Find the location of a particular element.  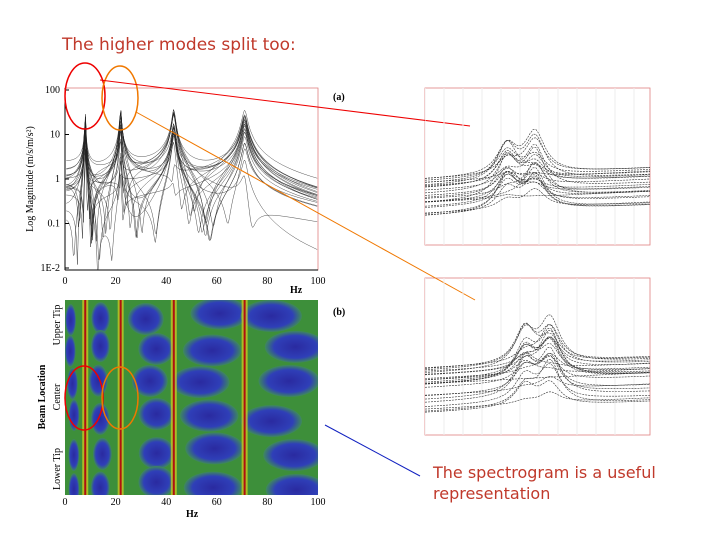

x-tick-label: 80 is located at coordinates (267, 281).